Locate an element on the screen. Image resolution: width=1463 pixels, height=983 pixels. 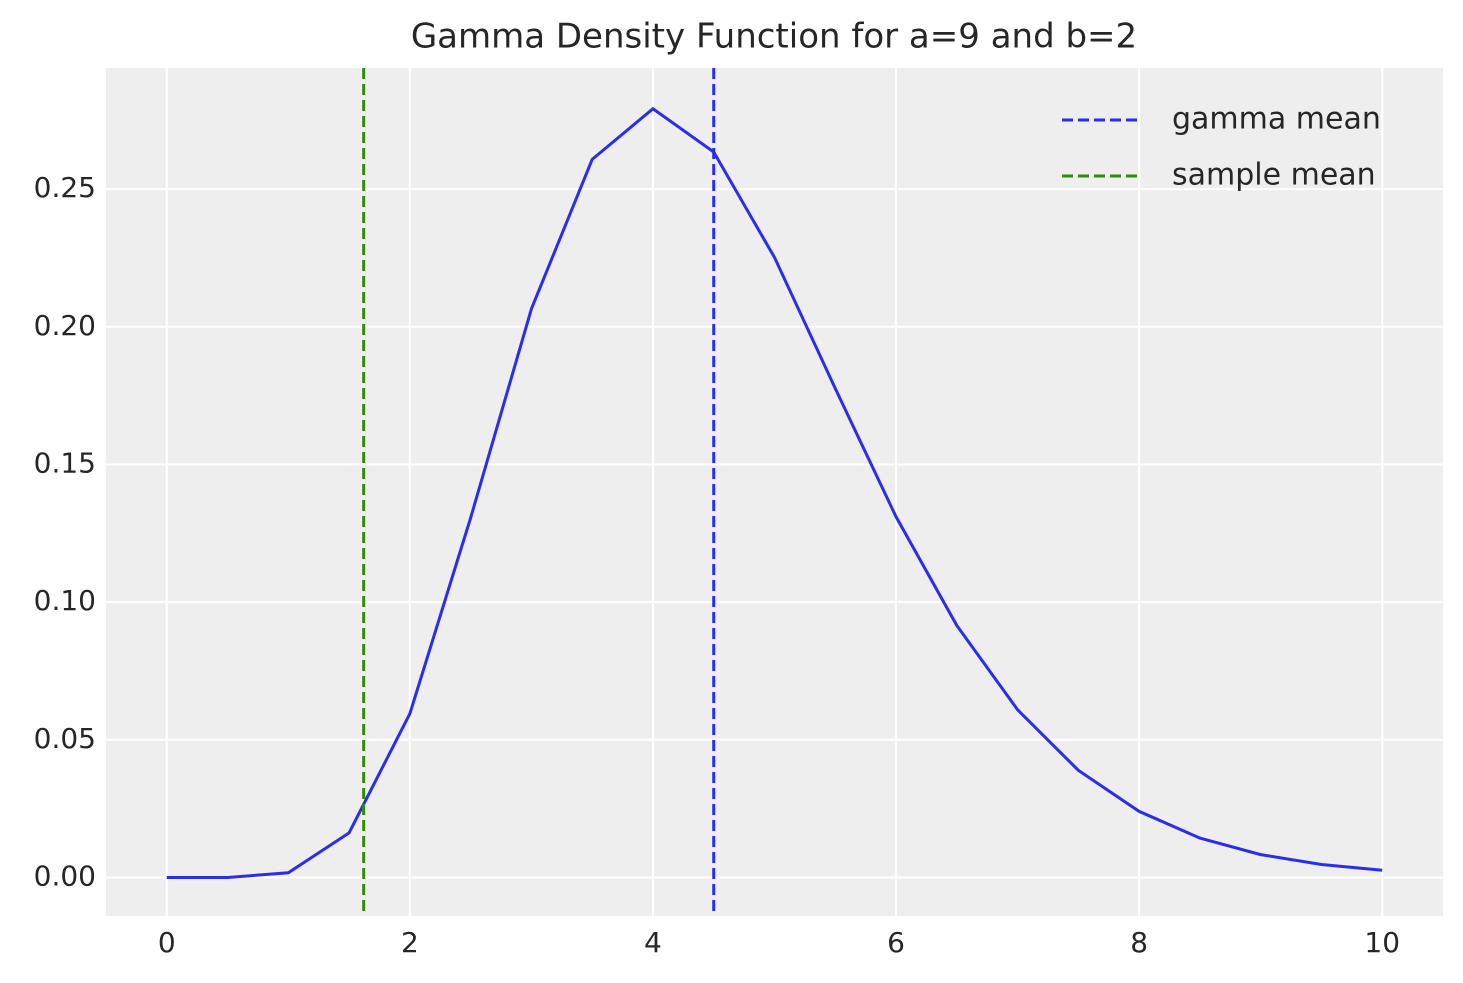
x-tick-label: 2 is located at coordinates (410, 942).